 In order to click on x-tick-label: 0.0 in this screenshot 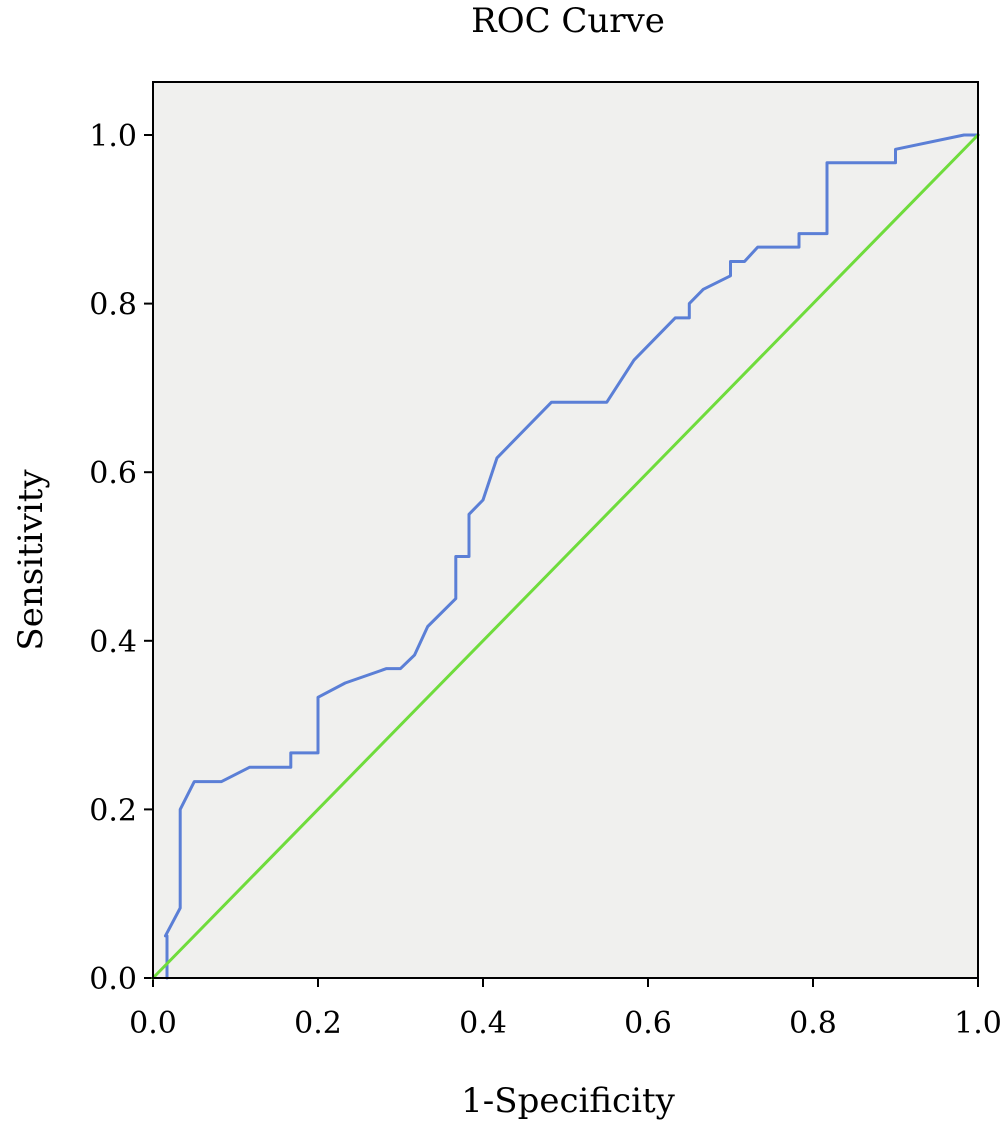, I will do `click(153, 1023)`.